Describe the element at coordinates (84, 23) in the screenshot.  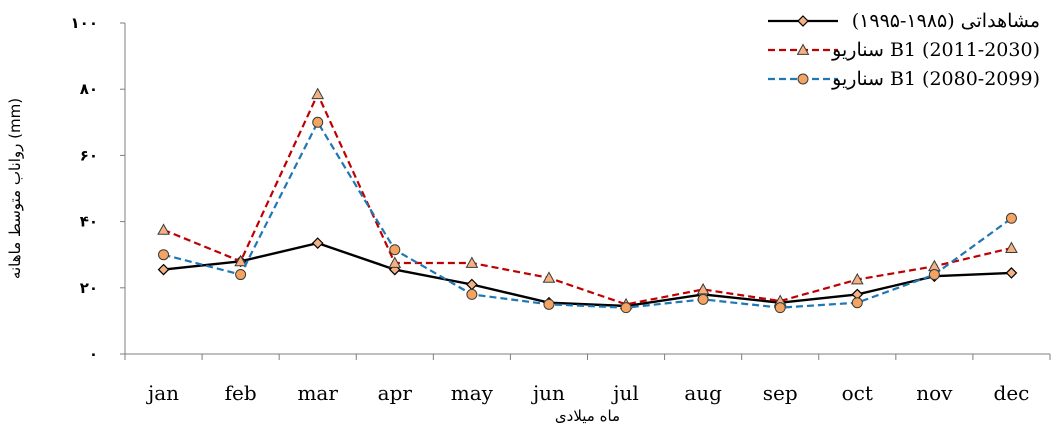
I see `y-tick-label: ۱۰۰` at that location.